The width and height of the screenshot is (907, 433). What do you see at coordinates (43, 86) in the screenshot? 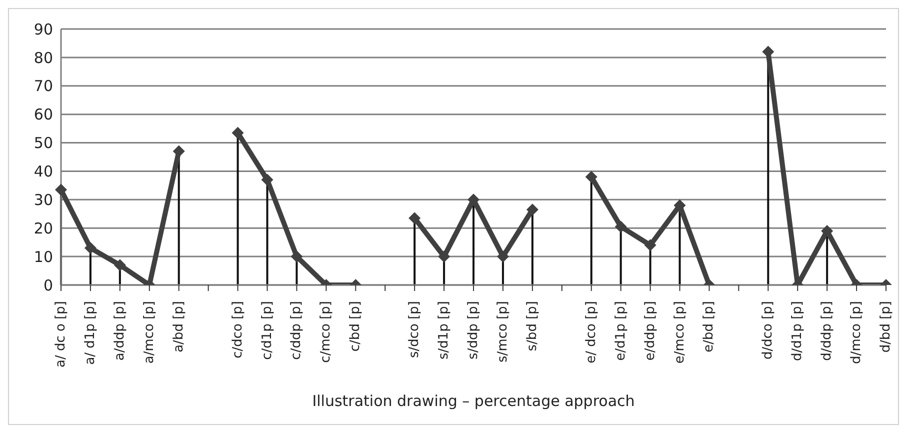
I see `y-tick-label: 70` at bounding box center [43, 86].